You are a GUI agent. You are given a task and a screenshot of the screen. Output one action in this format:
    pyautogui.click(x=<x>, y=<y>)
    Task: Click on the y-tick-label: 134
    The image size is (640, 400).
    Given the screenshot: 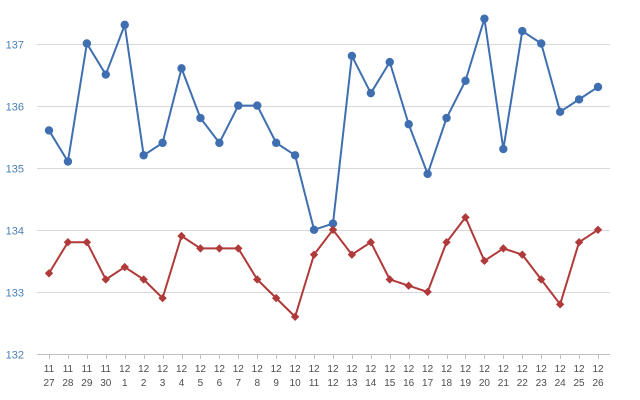 What is the action you would take?
    pyautogui.click(x=15, y=232)
    